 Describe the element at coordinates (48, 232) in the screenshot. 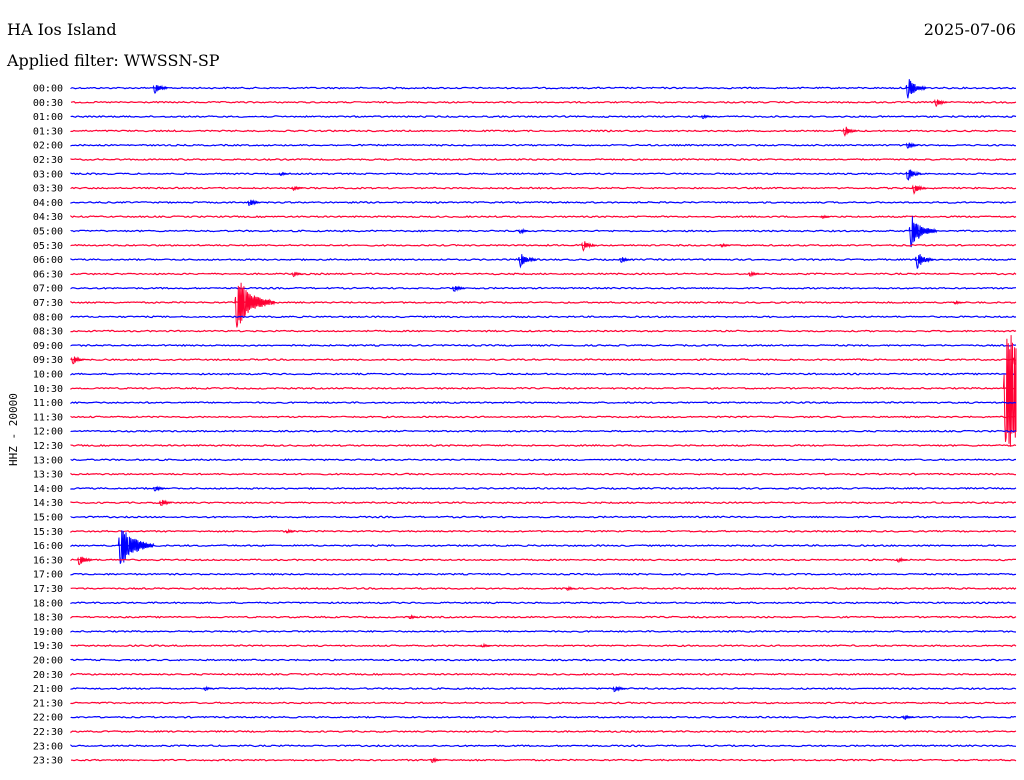

I see `row-time-label: 05:00` at that location.